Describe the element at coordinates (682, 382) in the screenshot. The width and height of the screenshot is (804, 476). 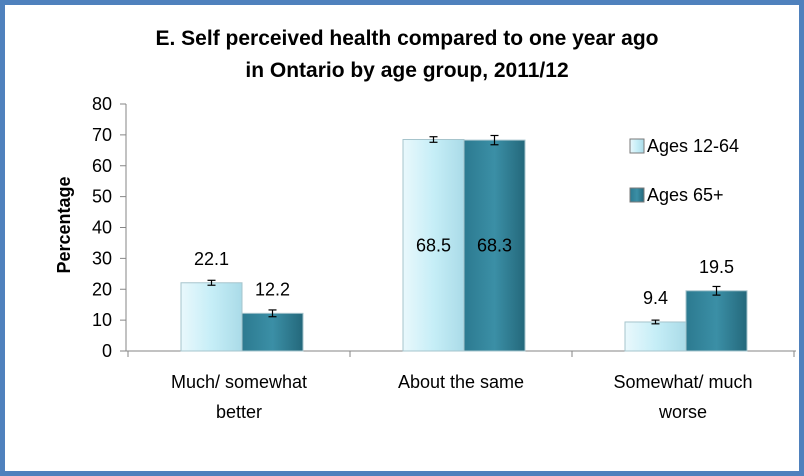
I see `category-label: Somewhat/ much` at that location.